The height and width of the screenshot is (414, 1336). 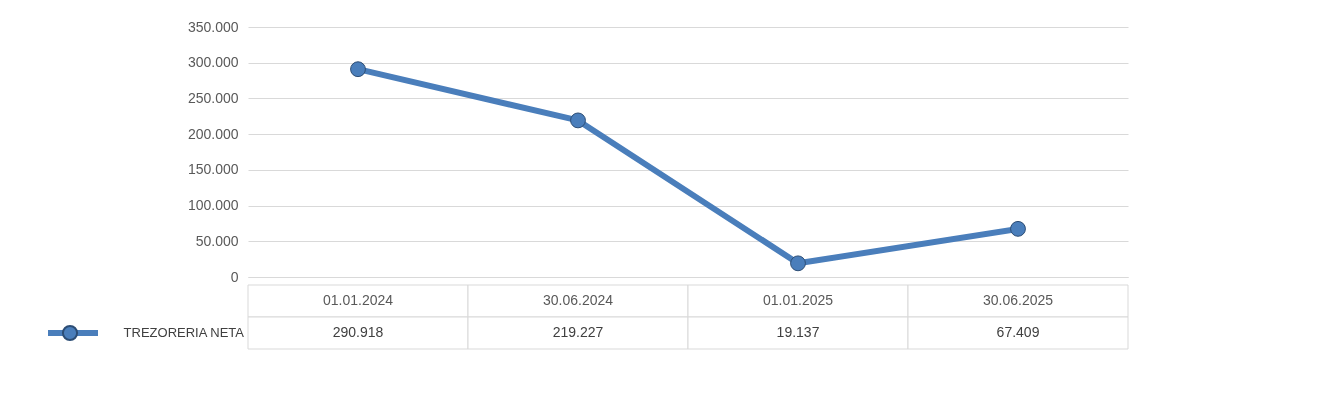 I want to click on y-tick-label: 50.000, so click(x=217, y=240).